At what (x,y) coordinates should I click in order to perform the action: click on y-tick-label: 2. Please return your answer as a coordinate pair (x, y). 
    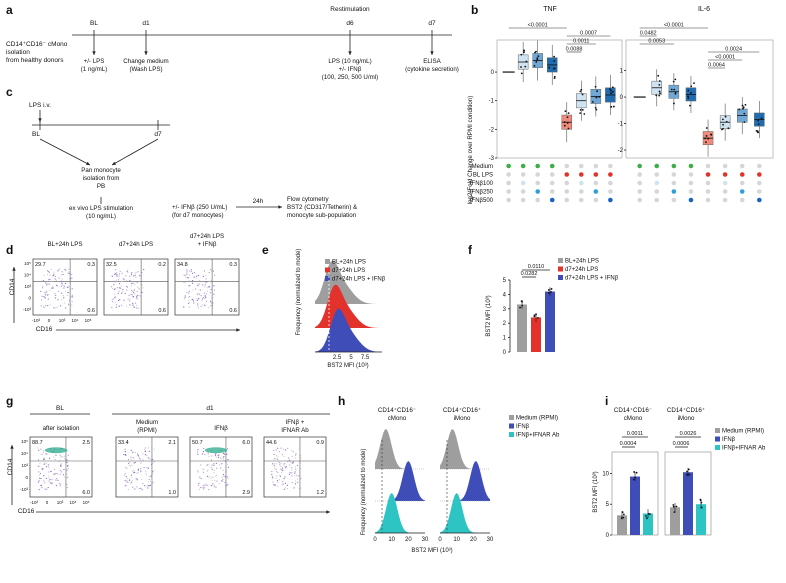
    Looking at the image, I should click on (505, 324).